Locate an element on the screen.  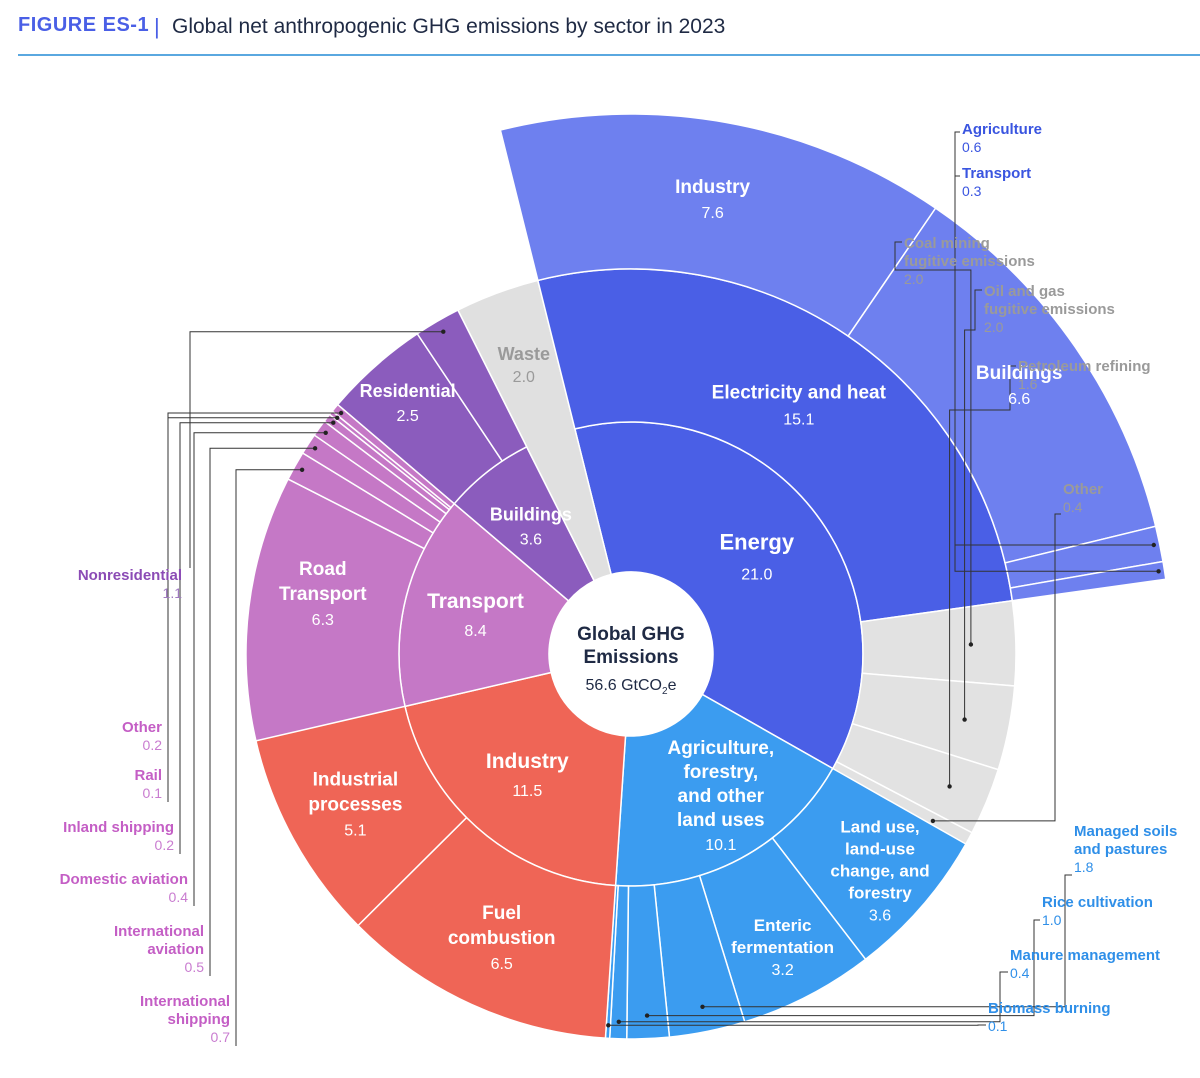
callout-elec-agriculture-value: 0.6 is located at coordinates (972, 147).